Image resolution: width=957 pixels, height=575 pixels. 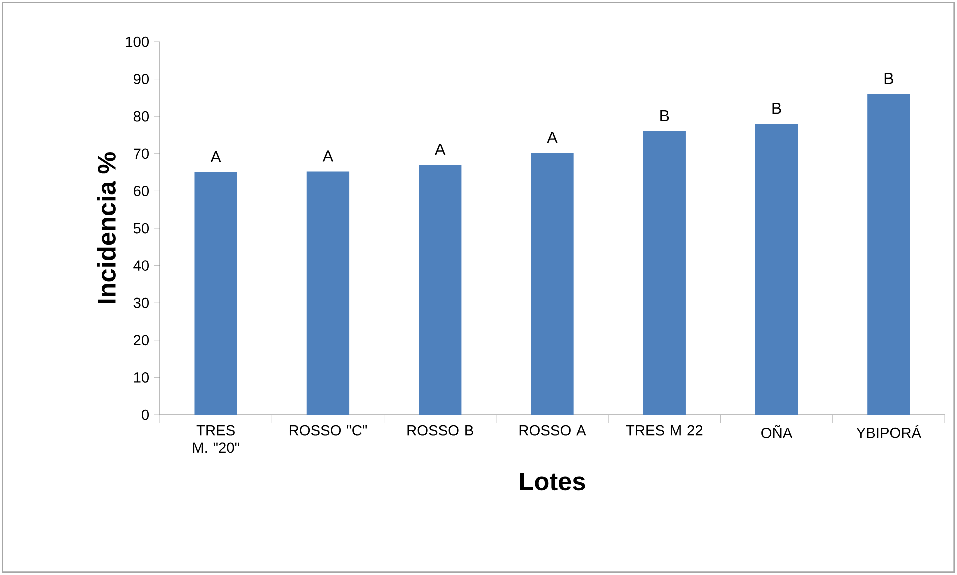 What do you see at coordinates (138, 42) in the screenshot?
I see `y-tick-label: 100` at bounding box center [138, 42].